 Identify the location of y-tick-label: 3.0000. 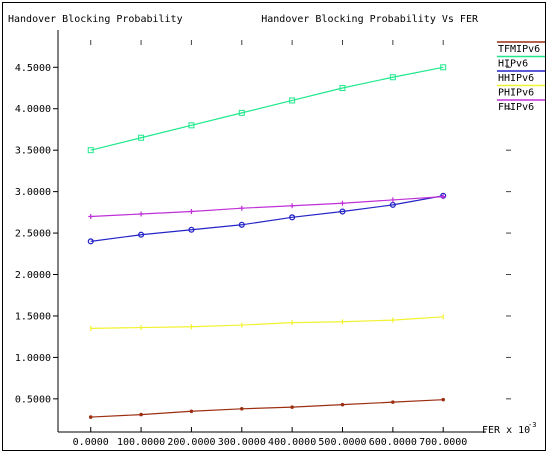
(33, 192).